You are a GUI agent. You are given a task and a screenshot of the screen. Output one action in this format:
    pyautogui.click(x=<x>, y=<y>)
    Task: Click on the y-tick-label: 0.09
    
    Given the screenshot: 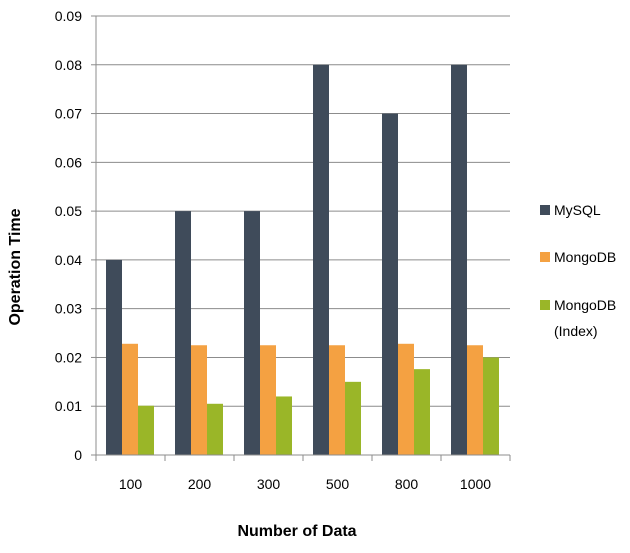 What is the action you would take?
    pyautogui.click(x=68, y=16)
    